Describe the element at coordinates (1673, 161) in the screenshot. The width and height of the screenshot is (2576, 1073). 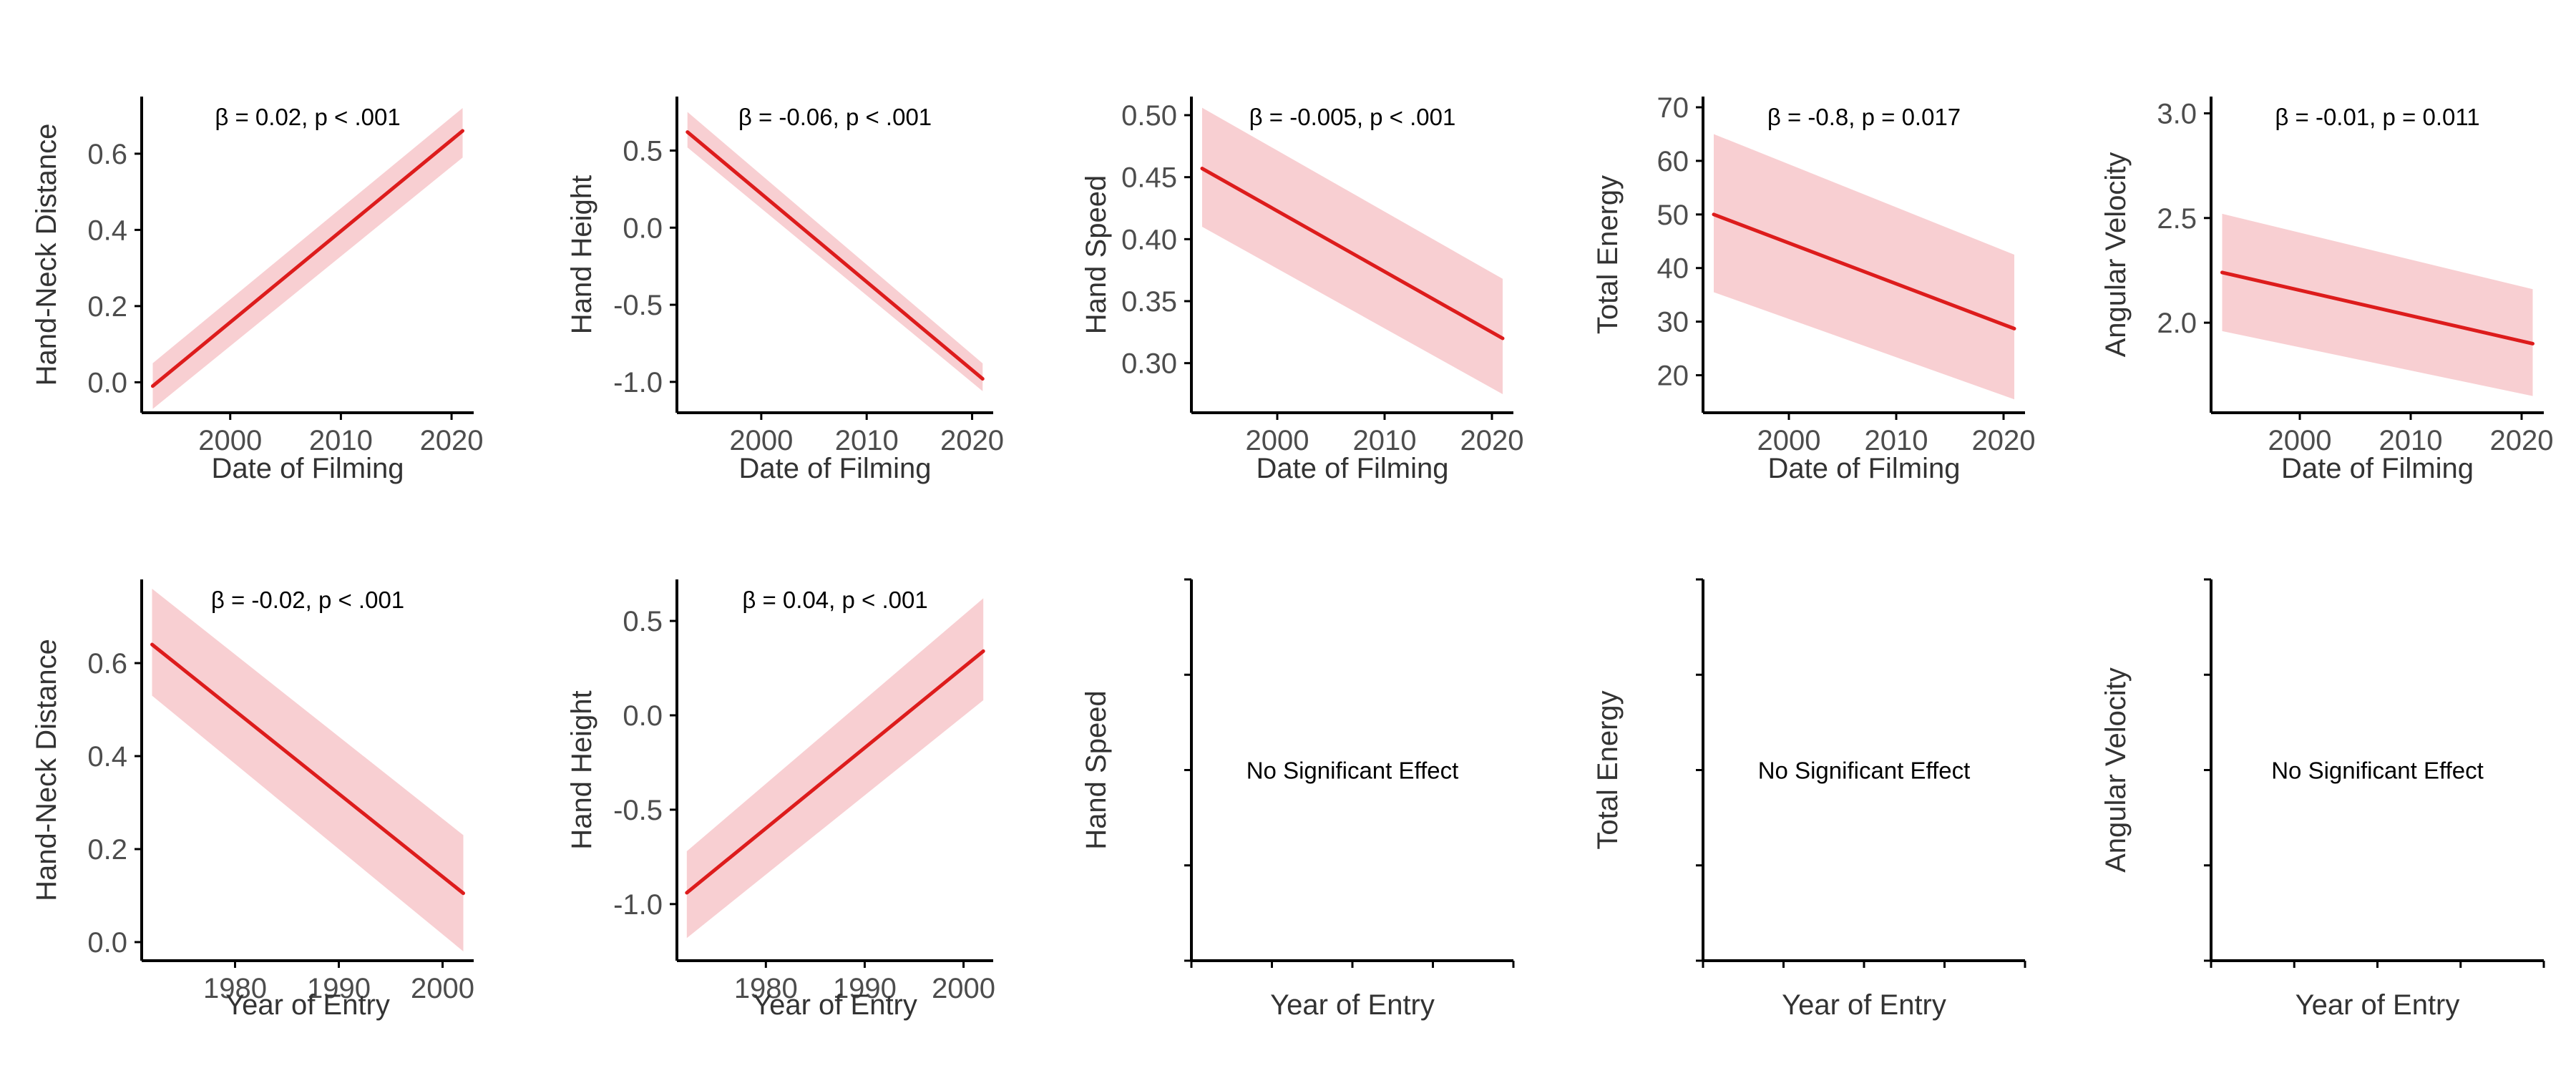
I see `y-tick-label: 60` at that location.